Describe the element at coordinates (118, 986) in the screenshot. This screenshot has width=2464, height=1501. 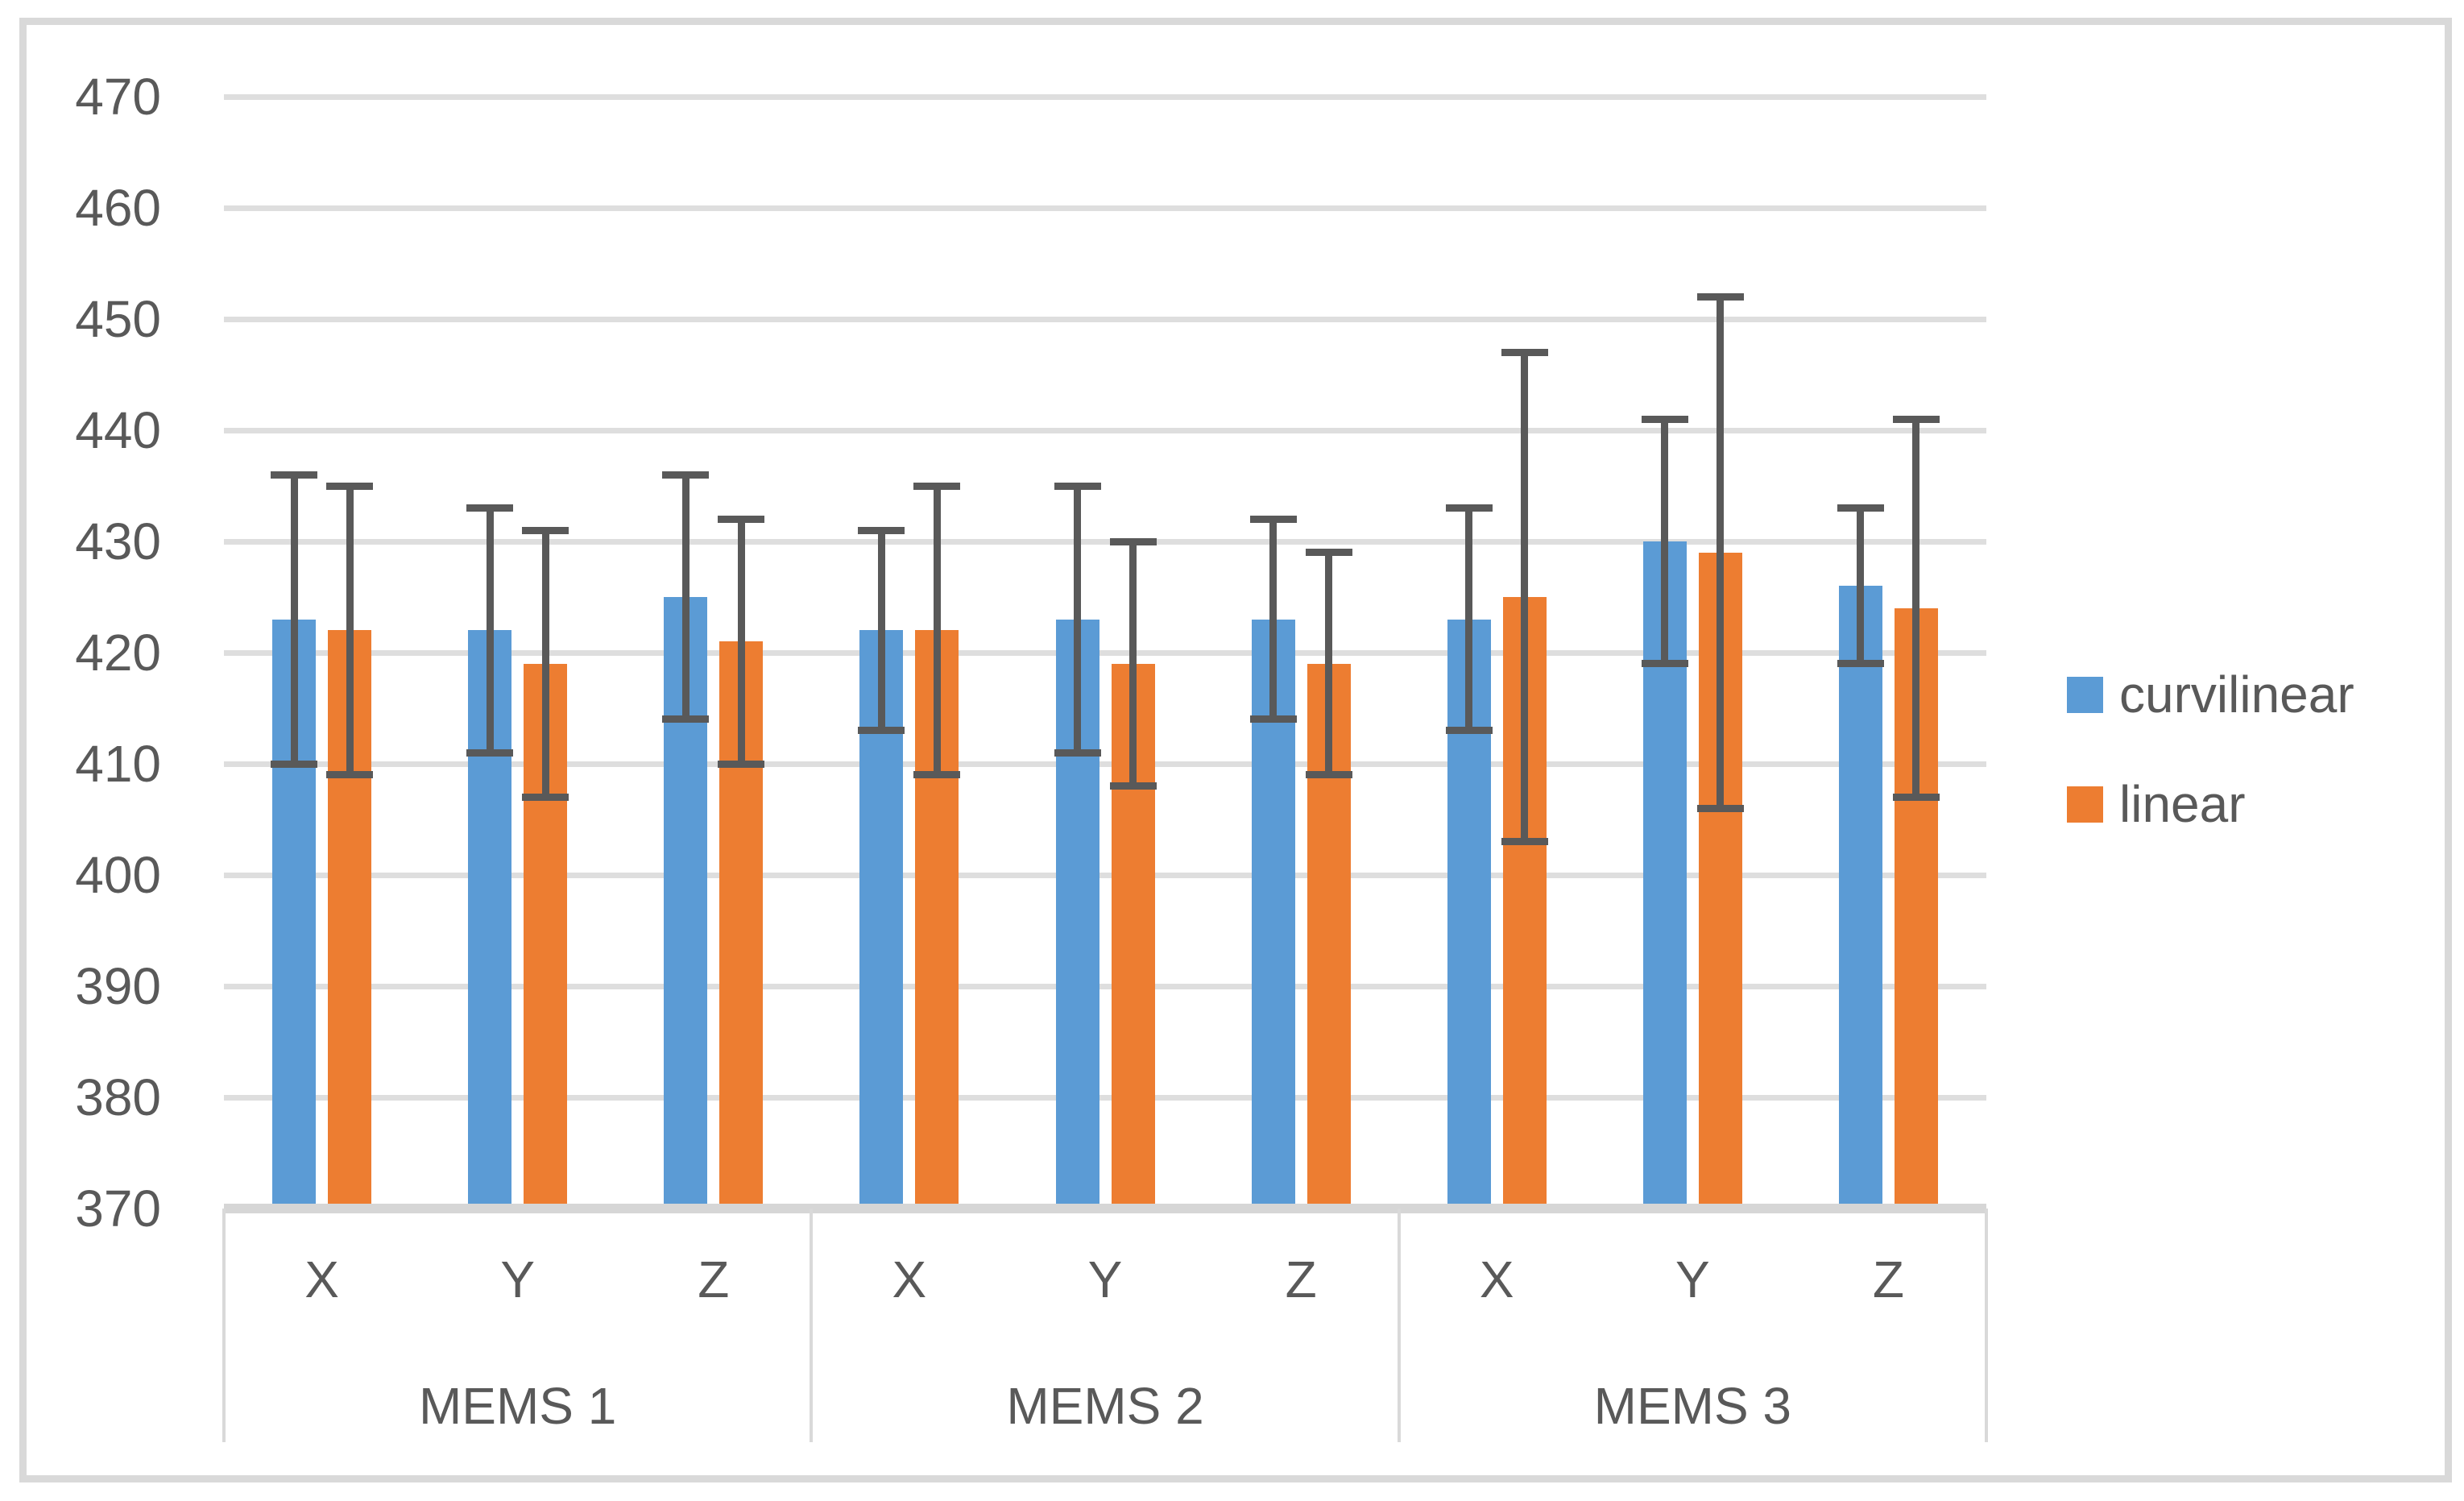
I see `y-tick-label-390: 390` at that location.